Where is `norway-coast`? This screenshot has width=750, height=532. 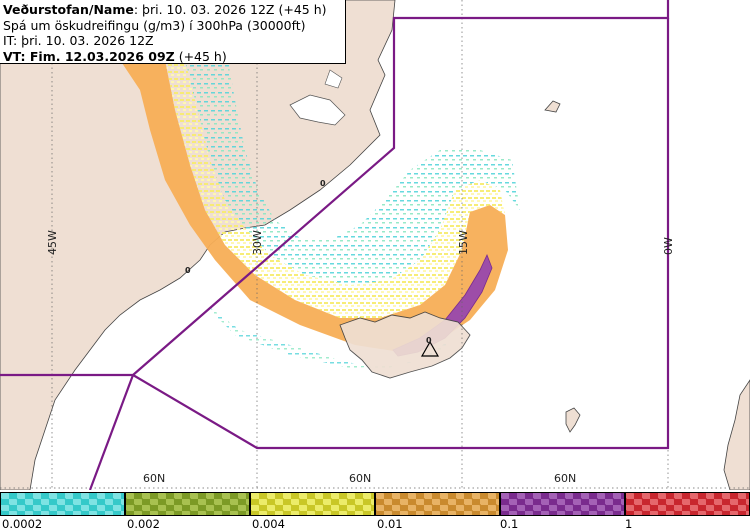
norway-coast is located at coordinates (736, 434).